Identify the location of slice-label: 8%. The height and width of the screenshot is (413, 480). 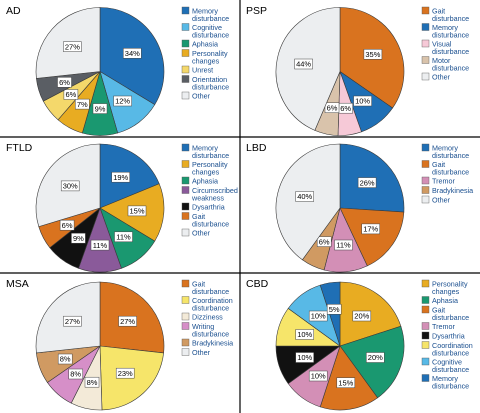
(92, 382).